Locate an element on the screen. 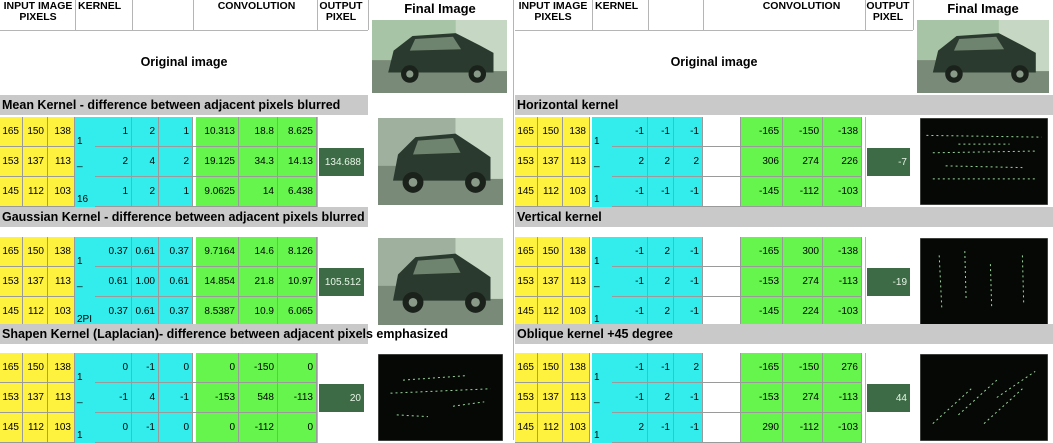 This screenshot has height=443, width=1053. left-final-image-2-graphic is located at coordinates (440, 281).